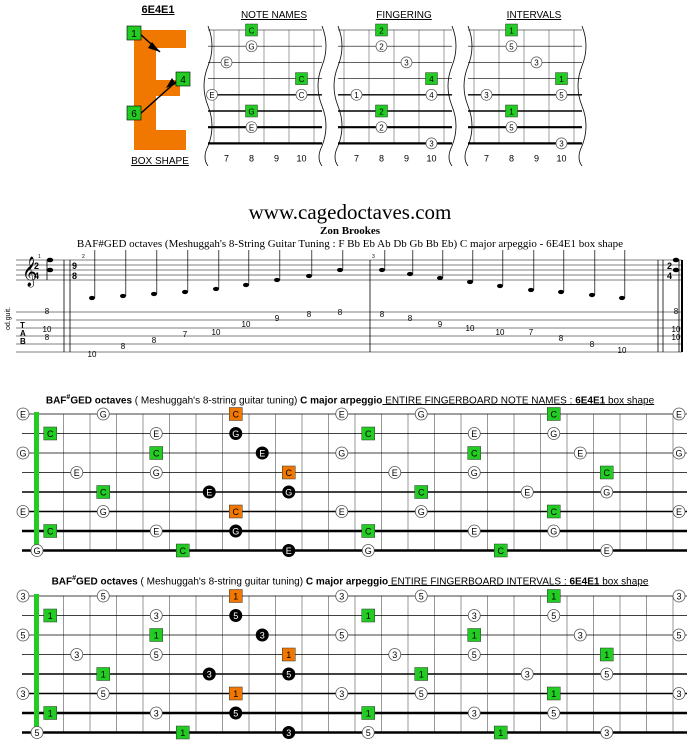 The height and width of the screenshot is (746, 700). I want to click on author: Zon Brookes, so click(349, 231).